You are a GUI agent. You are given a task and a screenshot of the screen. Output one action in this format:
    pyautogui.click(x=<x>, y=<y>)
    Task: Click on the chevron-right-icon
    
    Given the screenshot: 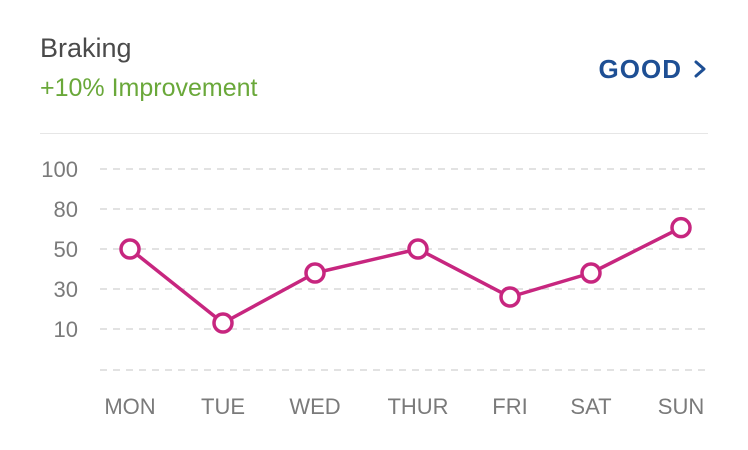 What is the action you would take?
    pyautogui.click(x=700, y=69)
    